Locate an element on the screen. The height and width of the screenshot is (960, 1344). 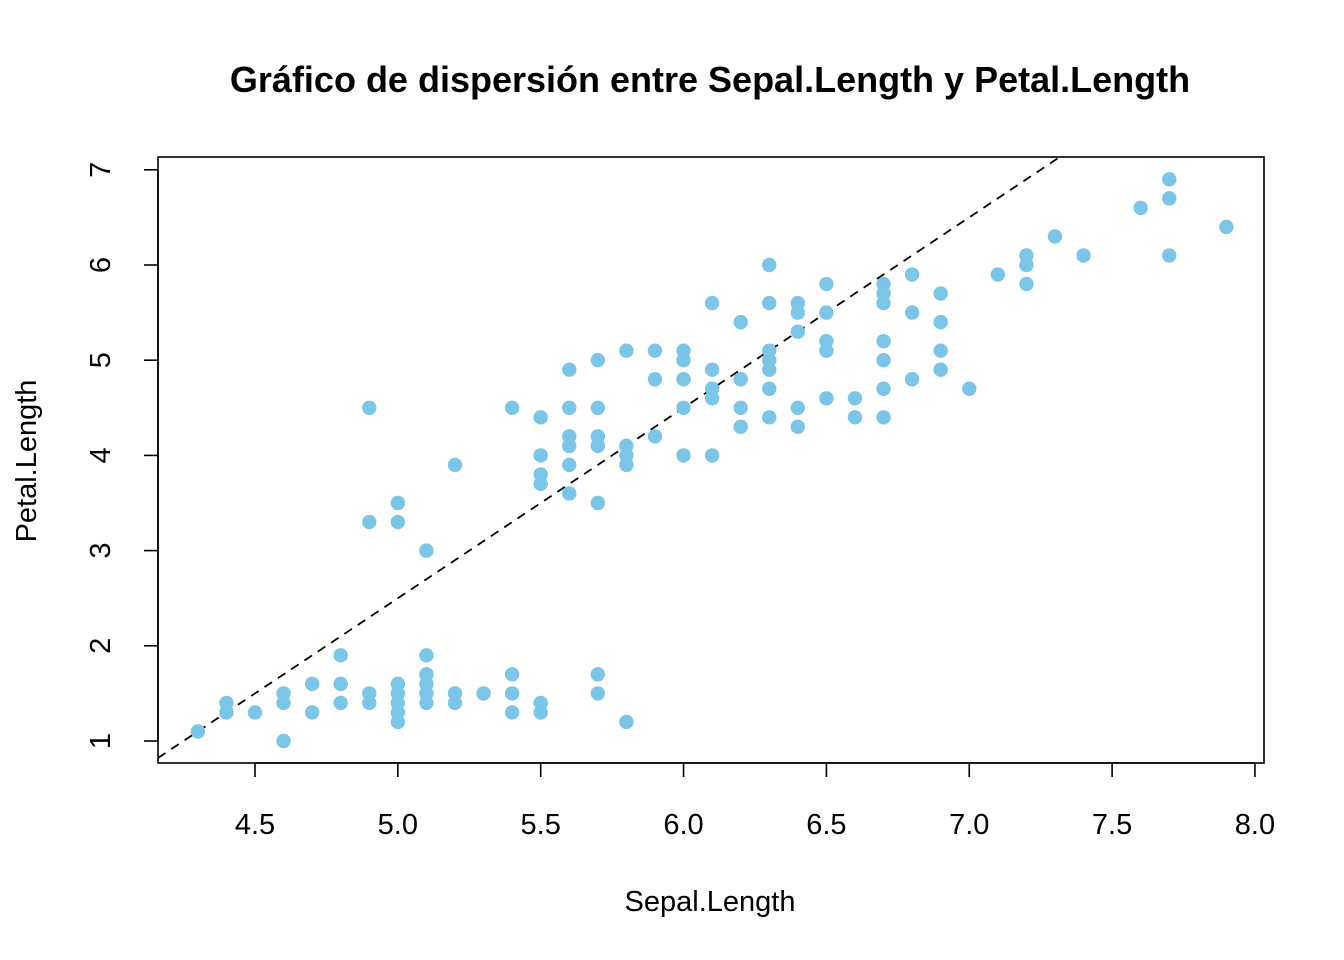
x-tick-label: 8.0 is located at coordinates (1255, 825).